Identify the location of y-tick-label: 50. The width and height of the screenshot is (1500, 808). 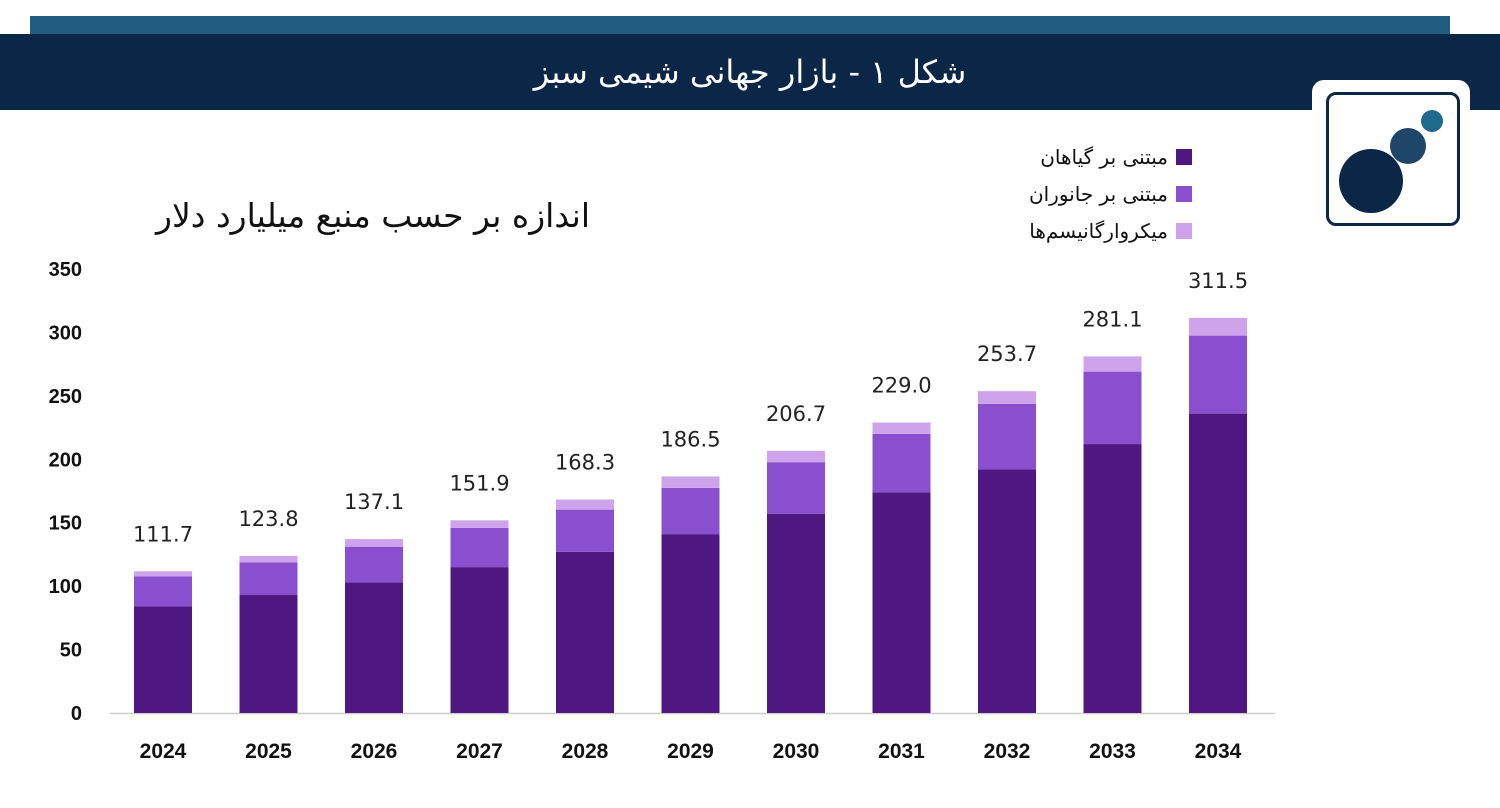
(71, 651).